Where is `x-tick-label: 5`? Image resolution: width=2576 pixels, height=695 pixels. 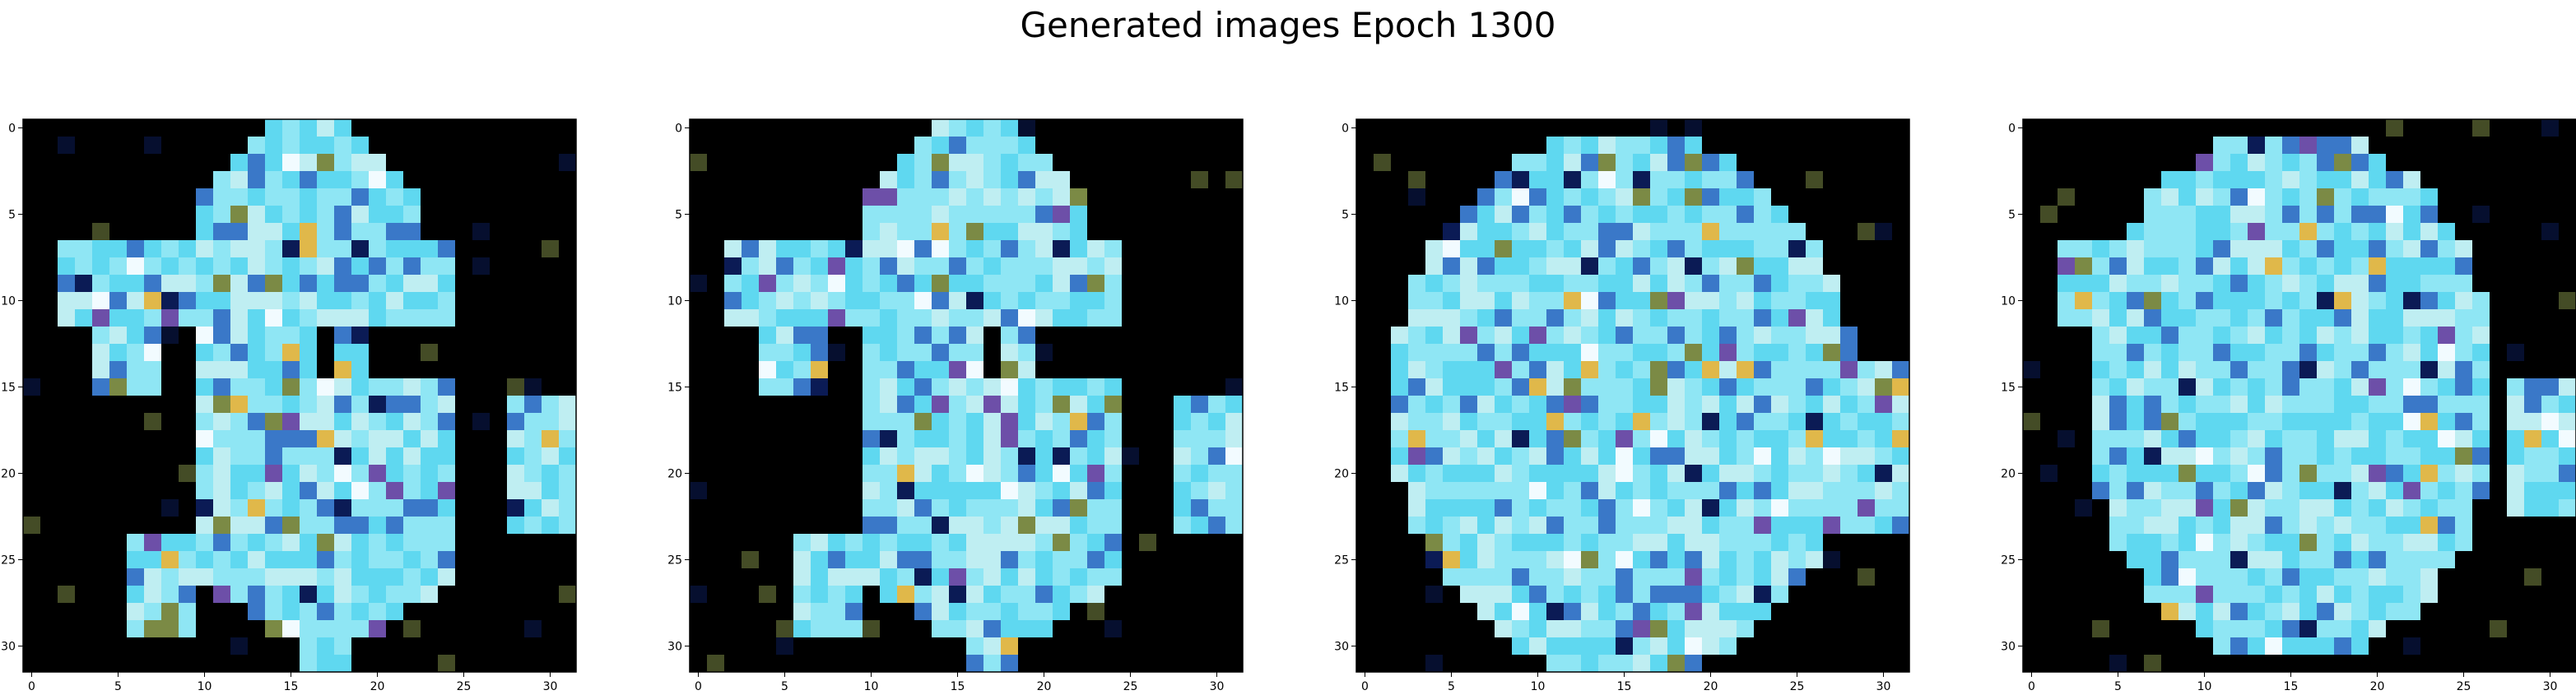 x-tick-label: 5 is located at coordinates (1451, 686).